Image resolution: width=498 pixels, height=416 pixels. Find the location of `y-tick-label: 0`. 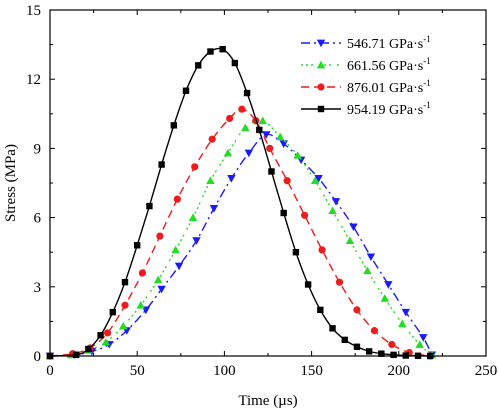

y-tick-label: 0 is located at coordinates (38, 357).